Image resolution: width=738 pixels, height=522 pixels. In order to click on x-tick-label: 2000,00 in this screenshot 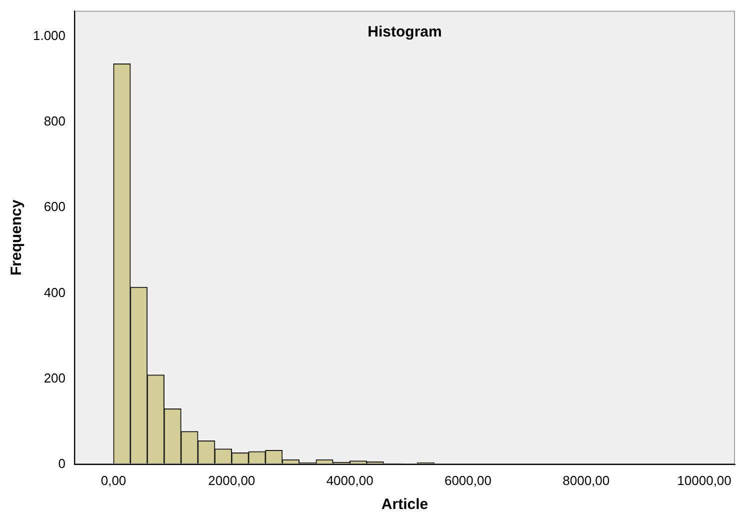, I will do `click(232, 480)`.